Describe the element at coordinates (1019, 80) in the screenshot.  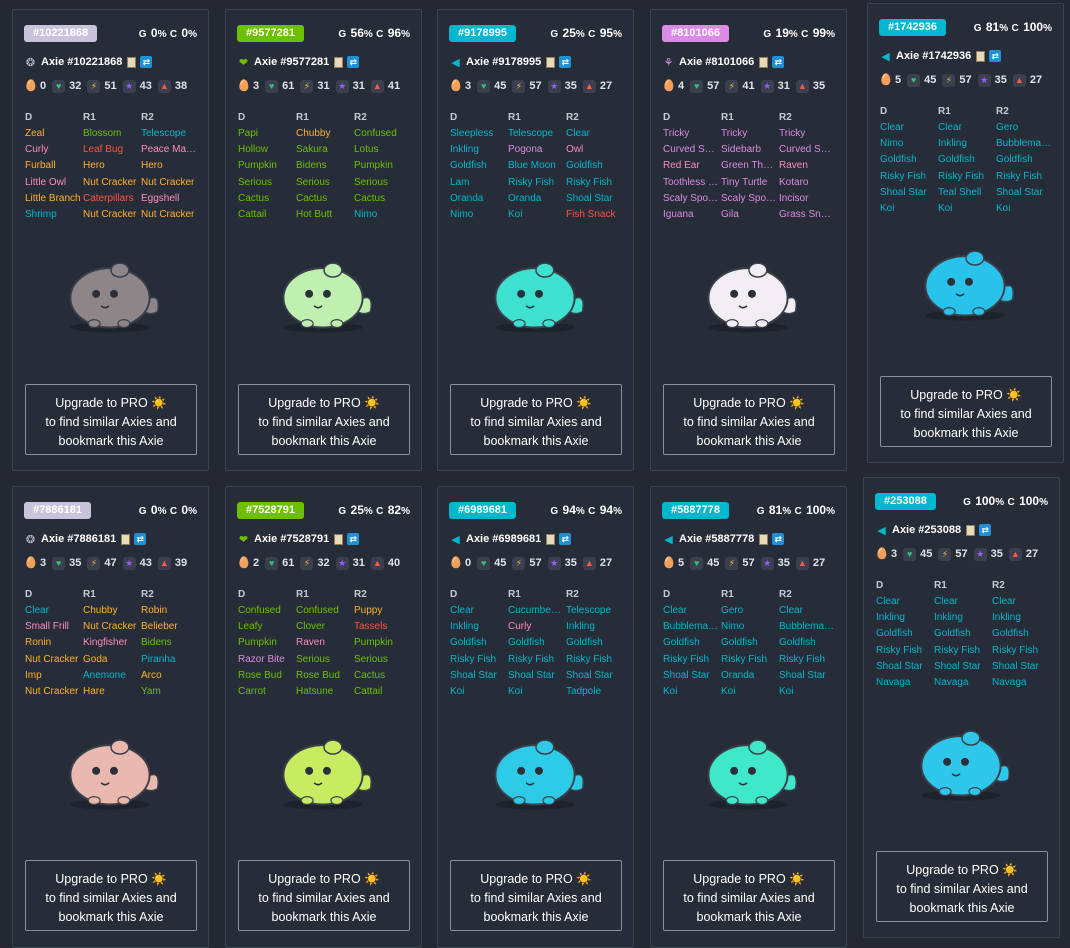
I see `flame-icon: ▲` at that location.